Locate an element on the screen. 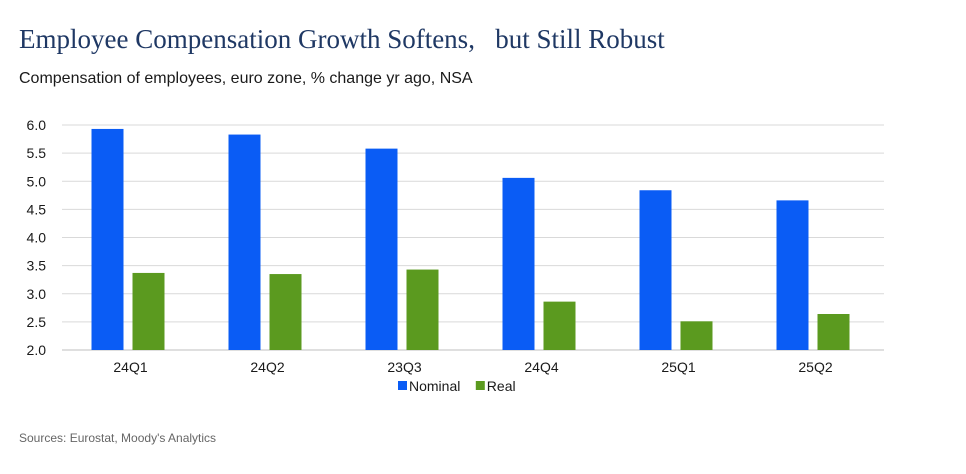 The image size is (966, 474). x-axis: 24Q1 24Q2 23Q3 24Q4 25Q1 25Q2 is located at coordinates (472, 367).